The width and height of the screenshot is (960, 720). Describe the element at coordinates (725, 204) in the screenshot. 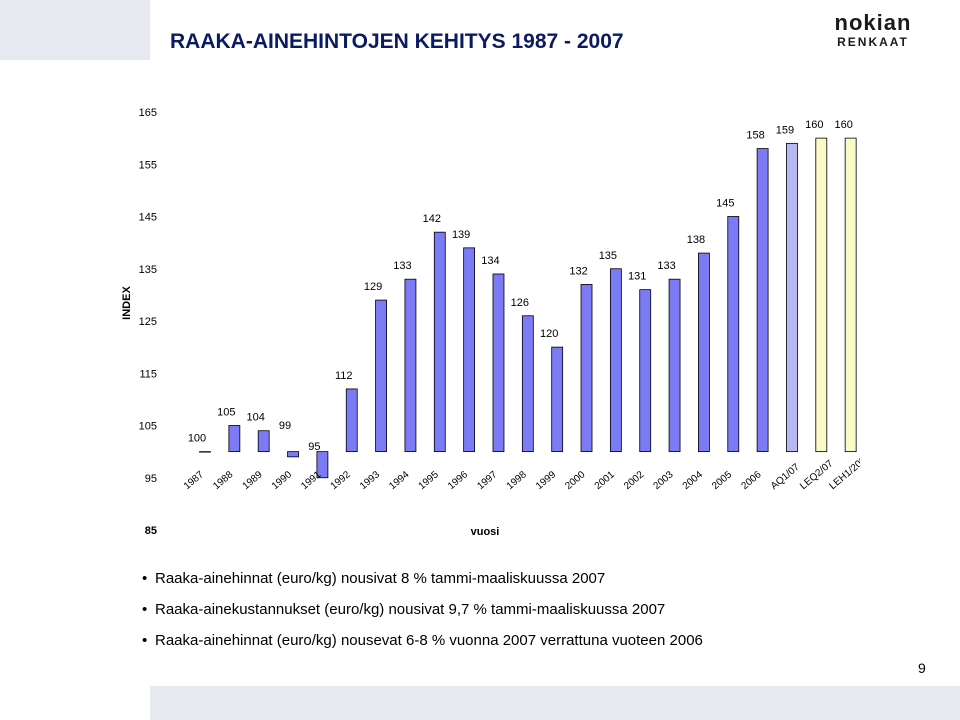

I see `value-label: 145` at that location.